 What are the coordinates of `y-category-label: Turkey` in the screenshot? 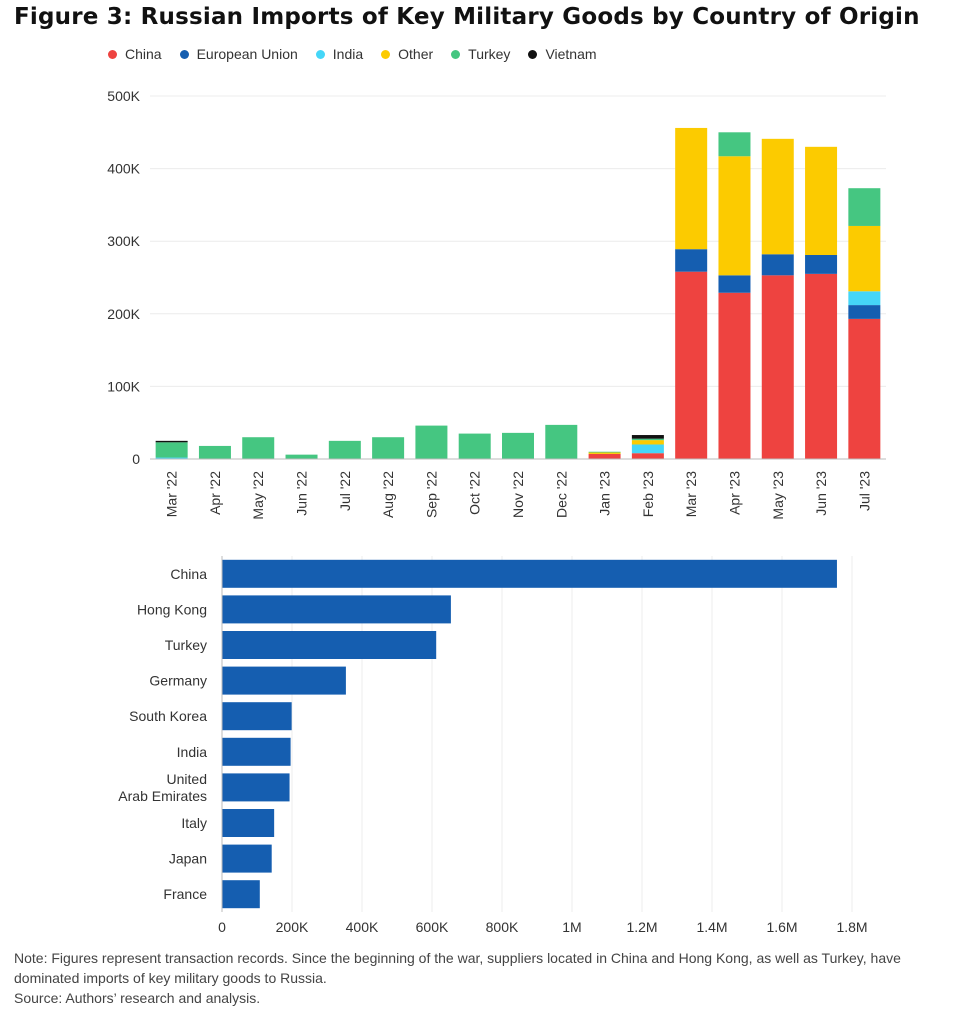 It's located at (186, 645).